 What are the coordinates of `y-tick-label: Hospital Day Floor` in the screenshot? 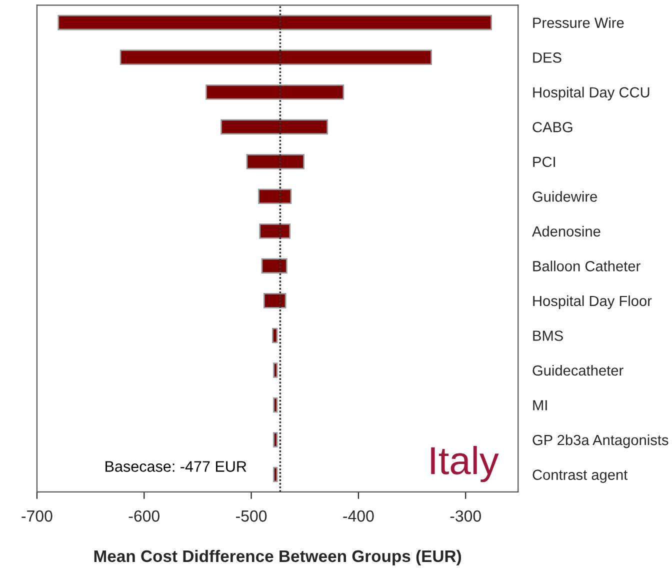 It's located at (592, 302).